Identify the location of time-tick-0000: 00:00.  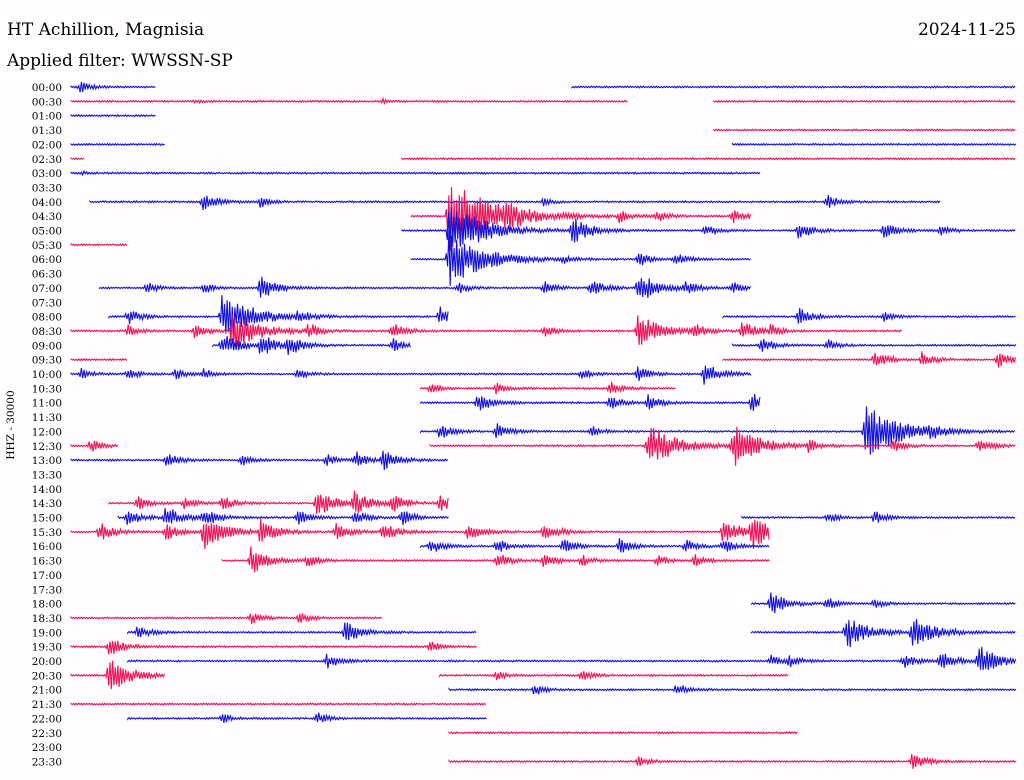
(47, 88).